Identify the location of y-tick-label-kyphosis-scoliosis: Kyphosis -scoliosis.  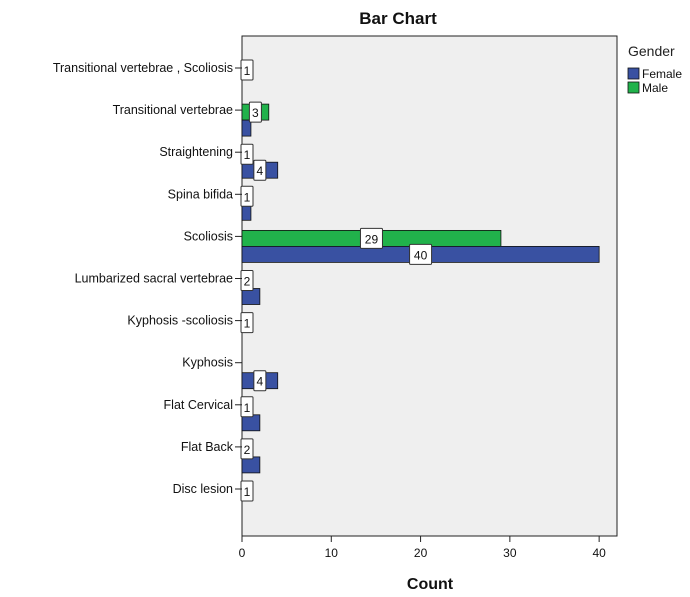
(180, 321).